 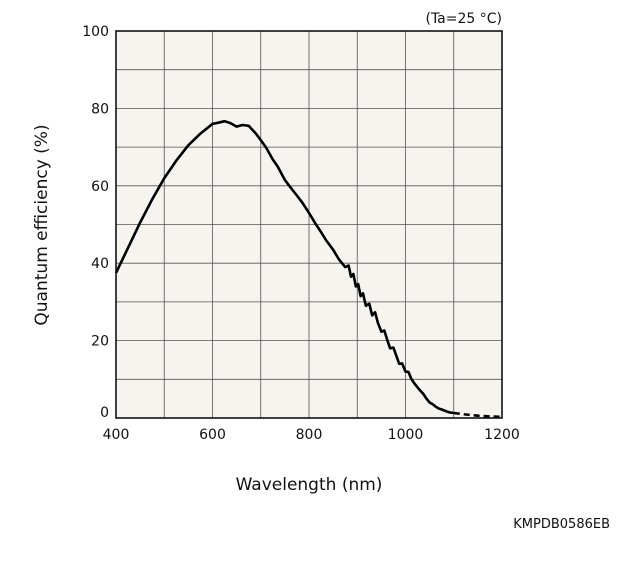 What do you see at coordinates (100, 342) in the screenshot?
I see `y-tick-label: 20` at bounding box center [100, 342].